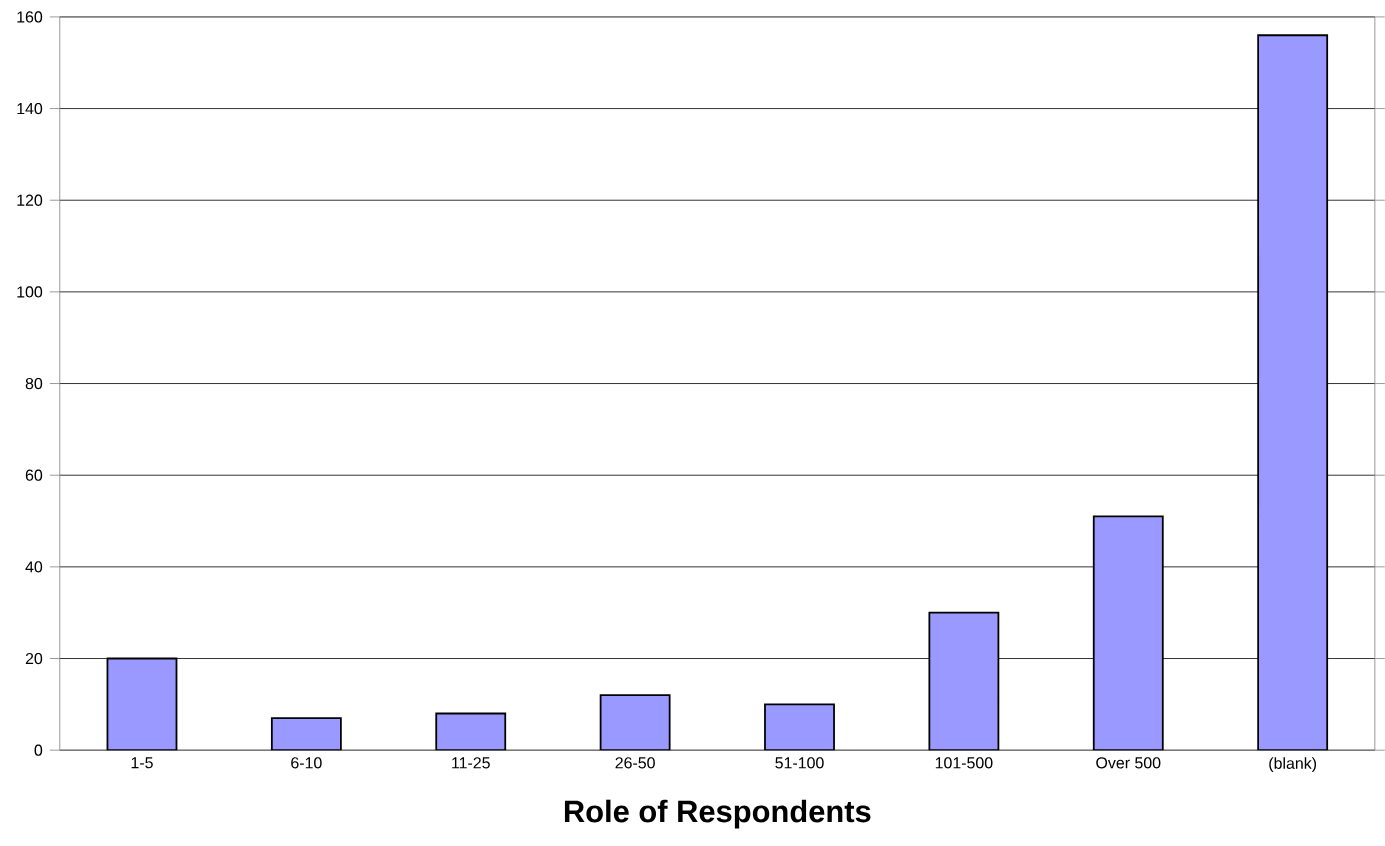  What do you see at coordinates (38, 750) in the screenshot?
I see `y-tick-label: 0` at bounding box center [38, 750].